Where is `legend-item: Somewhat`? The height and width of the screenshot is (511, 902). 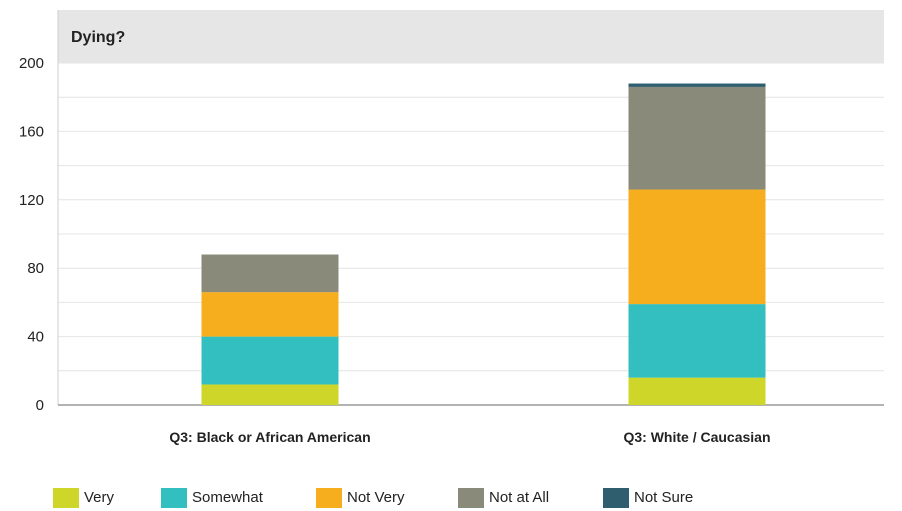
legend-item: Somewhat is located at coordinates (212, 498).